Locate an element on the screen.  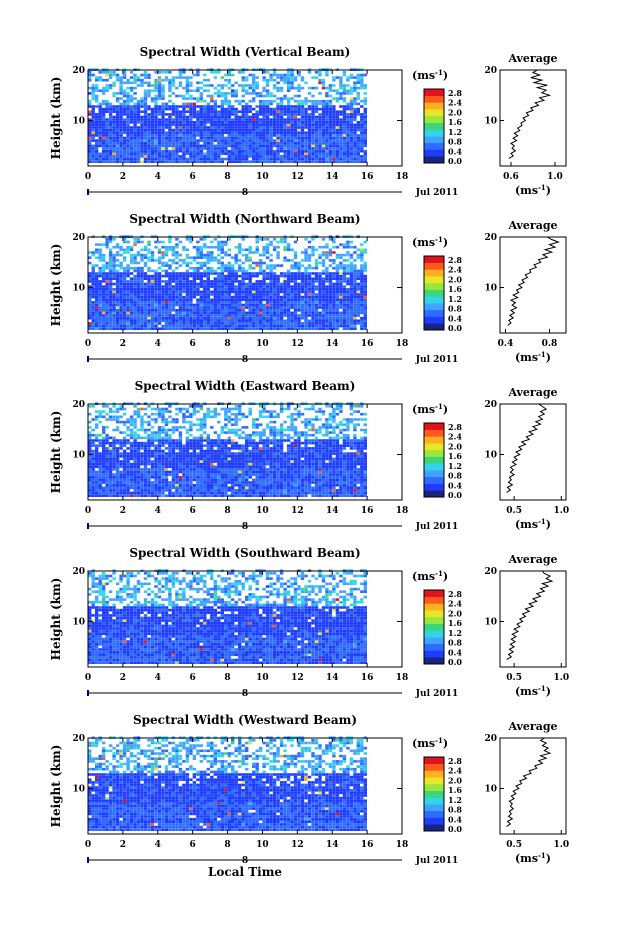
x-tick-label: 14 is located at coordinates (332, 177).